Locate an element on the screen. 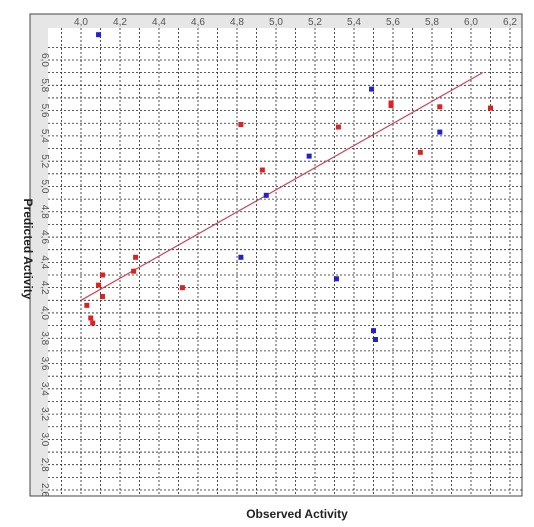 This screenshot has height=527, width=534. x-tick-label: 4,6 is located at coordinates (198, 22).